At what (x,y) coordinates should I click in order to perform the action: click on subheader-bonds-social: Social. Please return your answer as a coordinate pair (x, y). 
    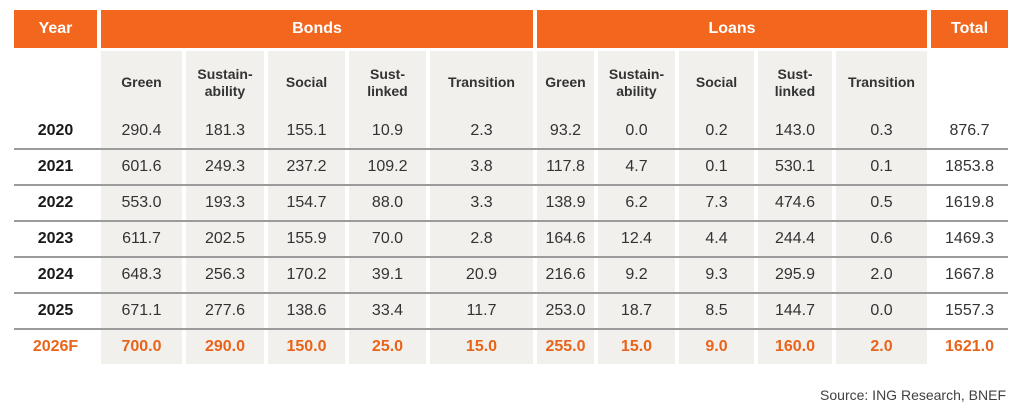
    Looking at the image, I should click on (306, 82).